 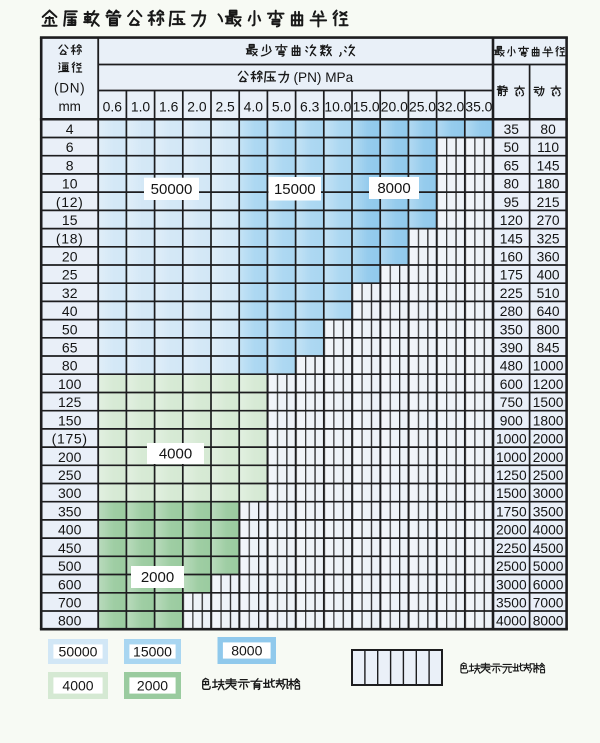 What do you see at coordinates (548, 184) in the screenshot?
I see `svg-text: 180` at bounding box center [548, 184].